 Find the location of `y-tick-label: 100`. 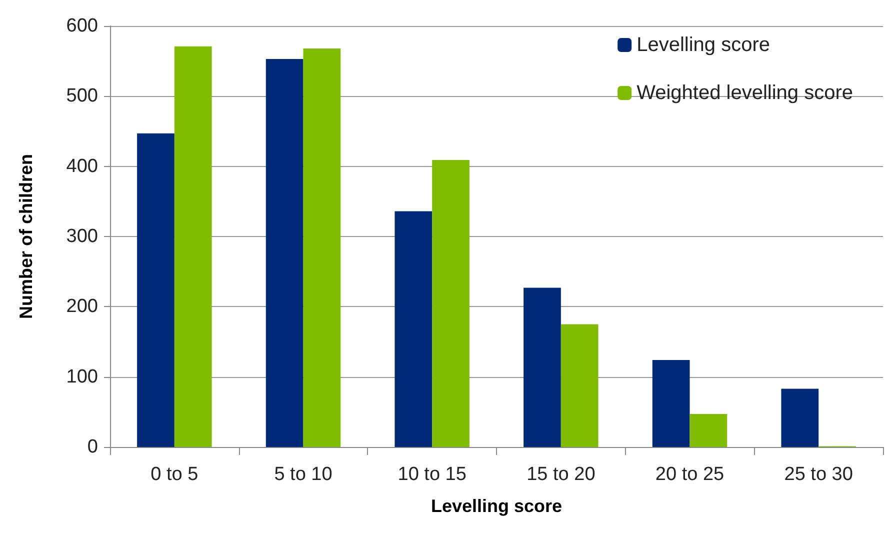

y-tick-label: 100 is located at coordinates (82, 377).